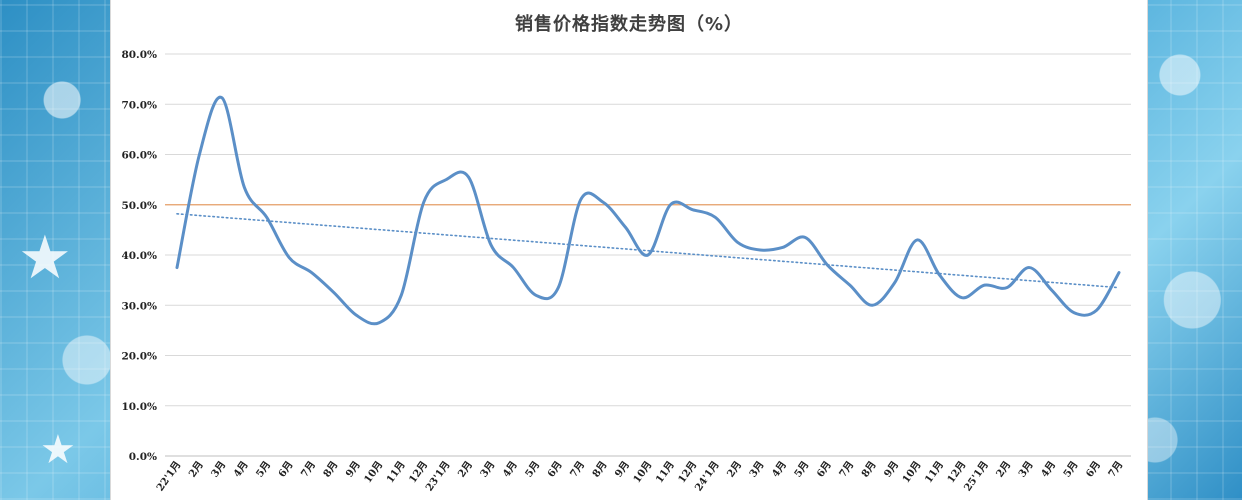 This screenshot has width=1242, height=500. Describe the element at coordinates (139, 156) in the screenshot. I see `y-tick-label: 60.0%` at that location.